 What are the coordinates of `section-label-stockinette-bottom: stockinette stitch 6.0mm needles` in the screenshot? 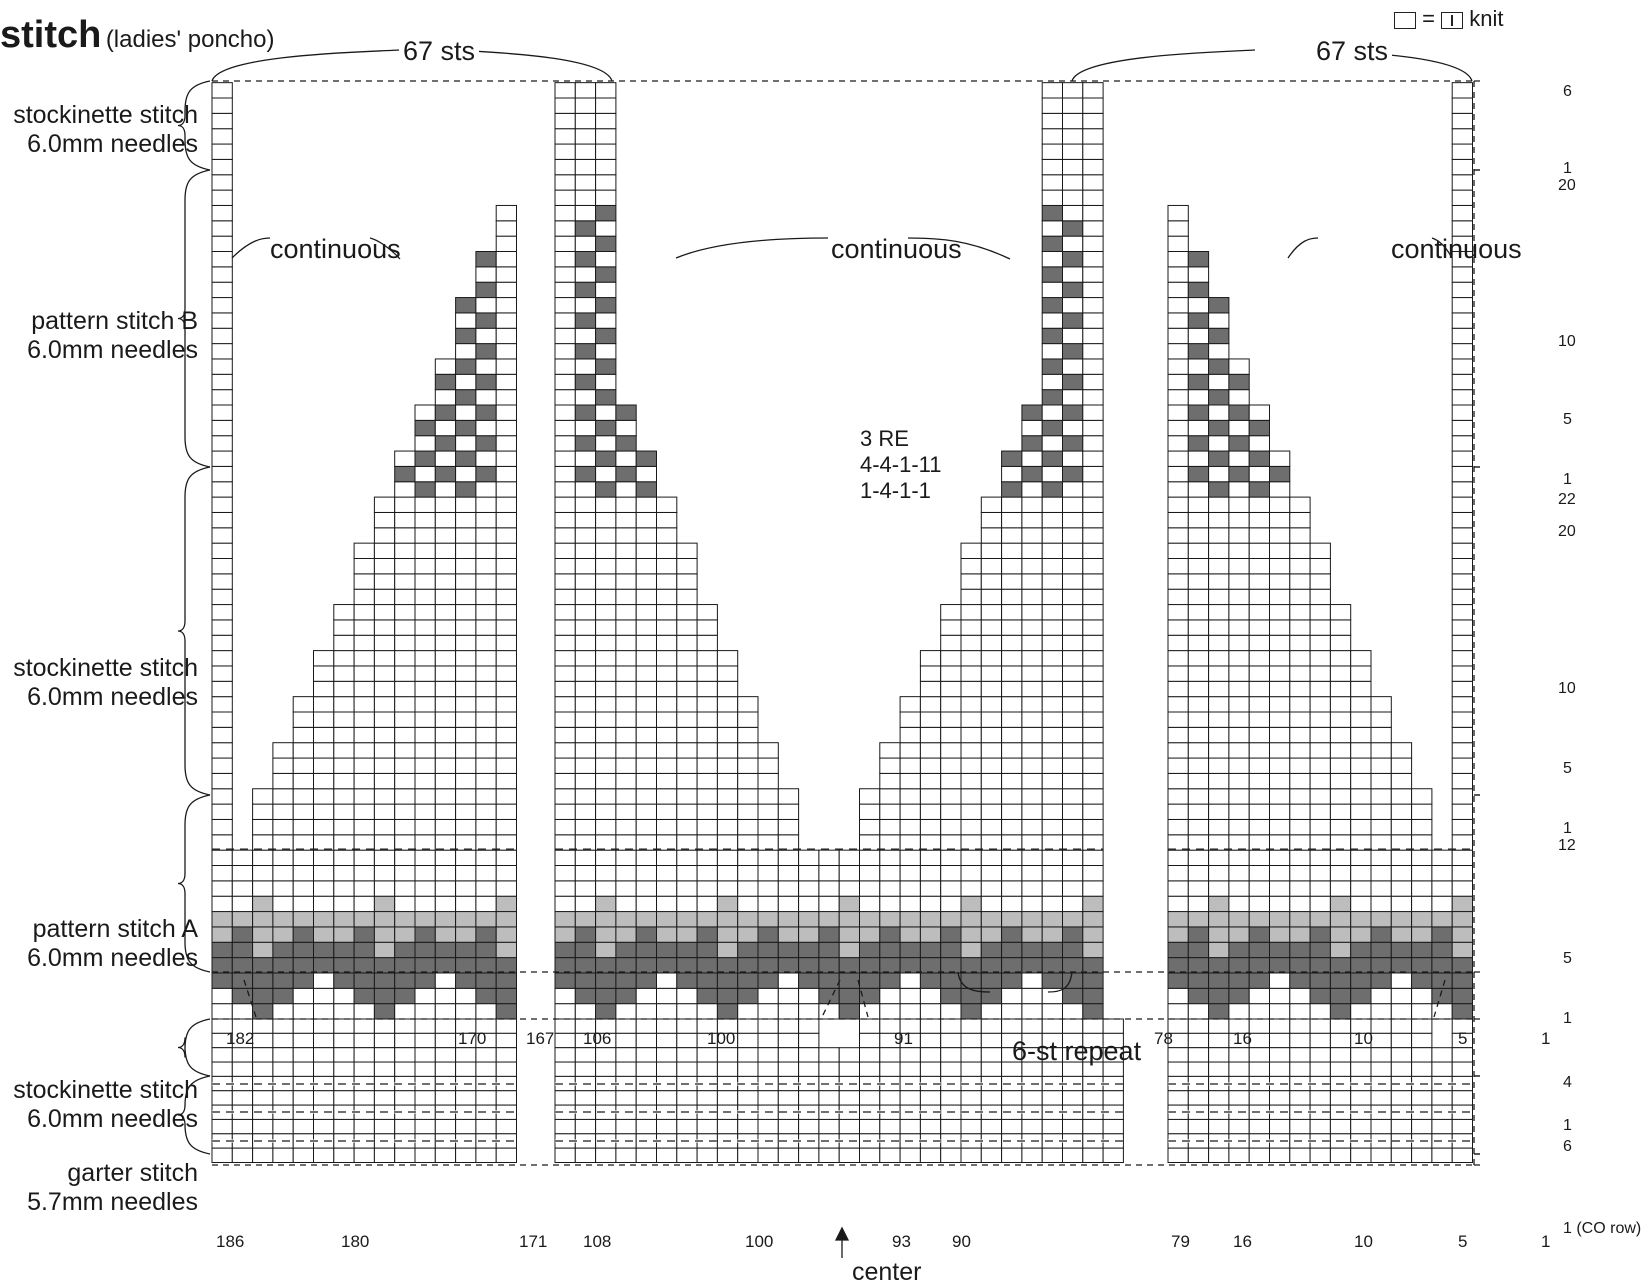 It's located at (105, 1104).